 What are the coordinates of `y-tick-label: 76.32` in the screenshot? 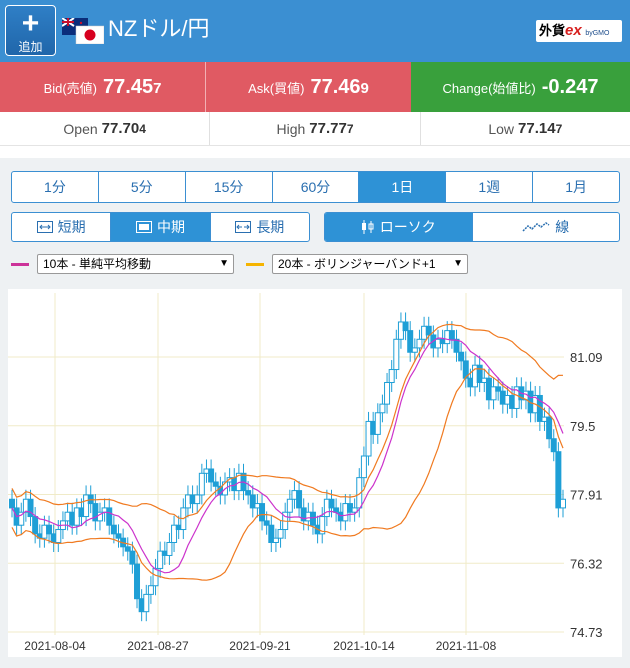 It's located at (586, 563).